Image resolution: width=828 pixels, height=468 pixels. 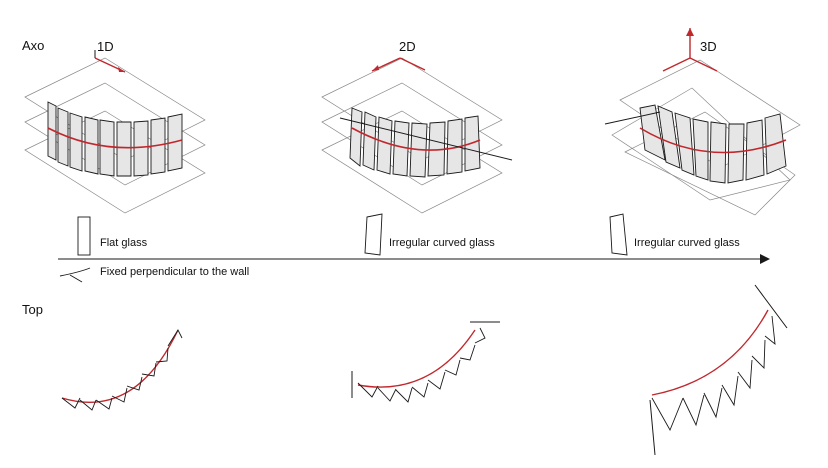 I want to click on top-1d-group, so click(x=122, y=370).